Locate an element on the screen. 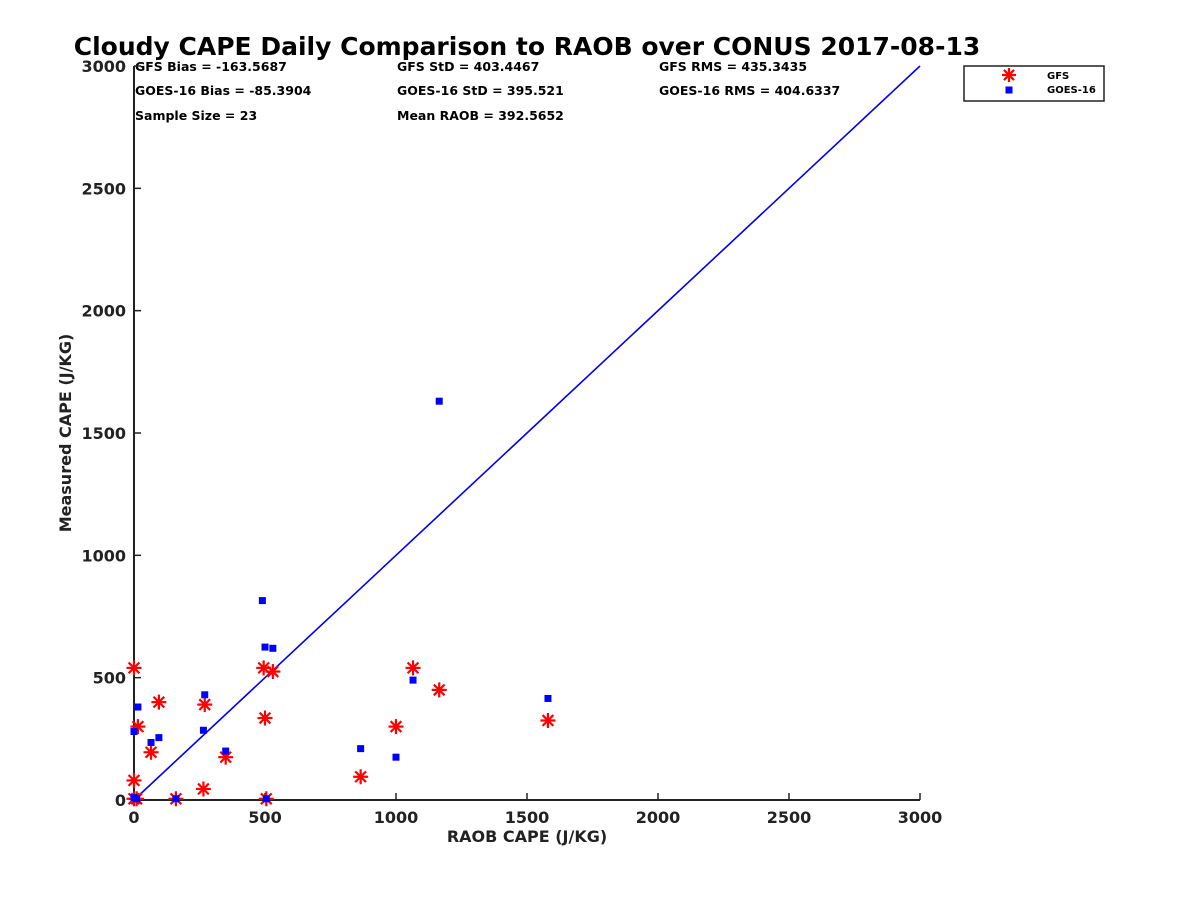 The width and height of the screenshot is (1200, 900). y-tick-label: 3000 is located at coordinates (103, 66).